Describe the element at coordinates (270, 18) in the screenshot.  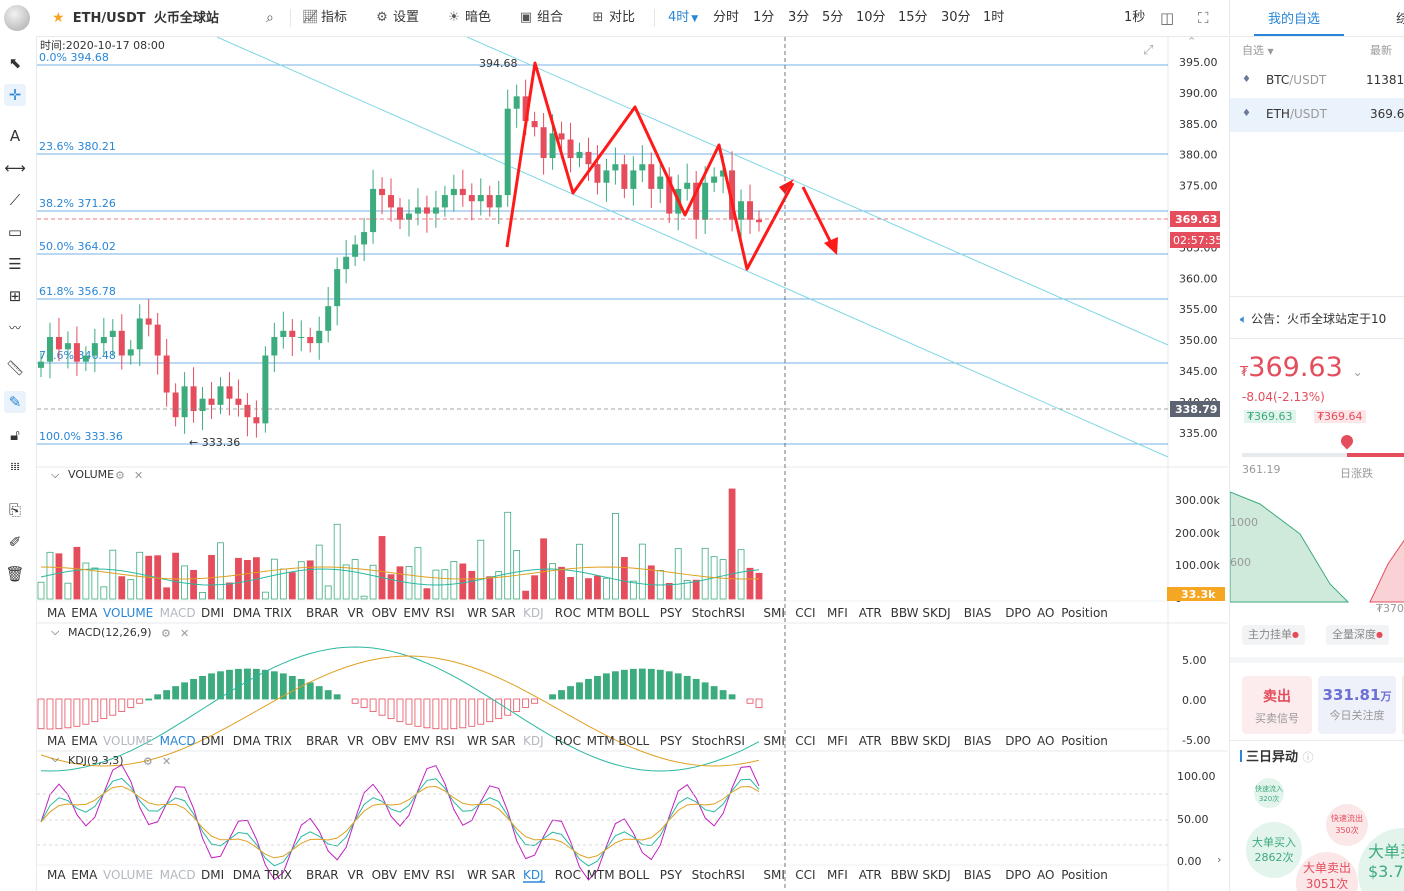
I see `search-icon: ⌕` at that location.